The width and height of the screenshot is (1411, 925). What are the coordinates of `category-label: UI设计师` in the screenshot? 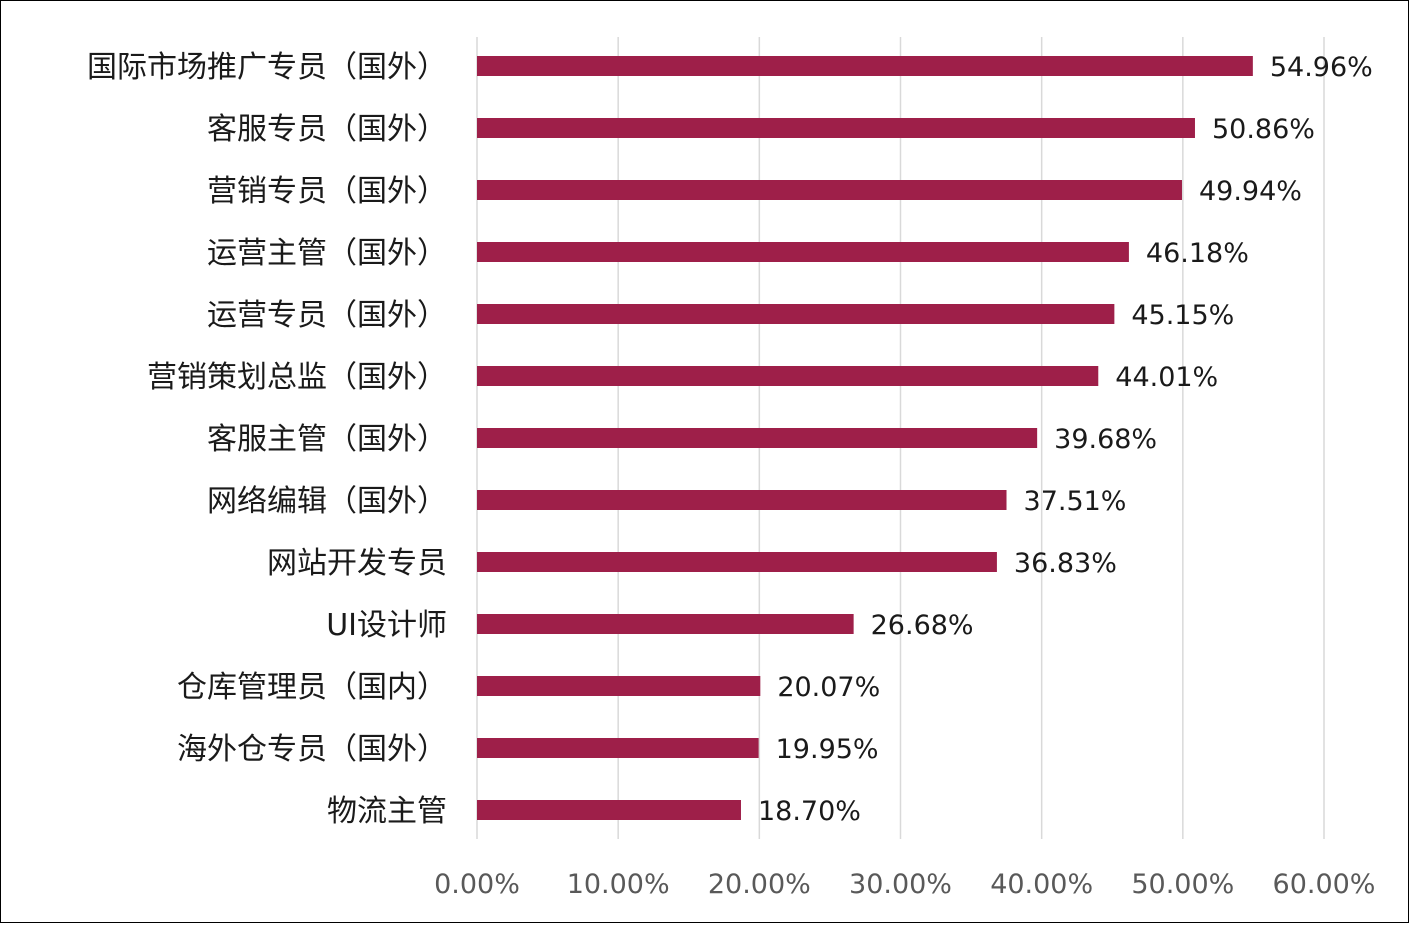 It's located at (386, 625).